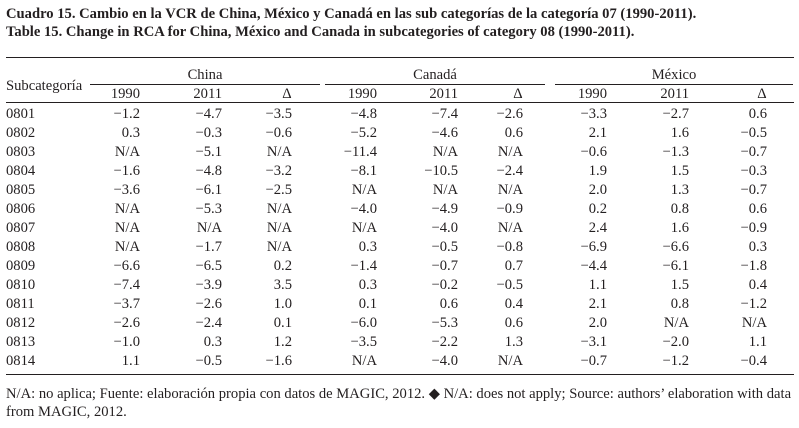  I want to click on row-code: 0804, so click(21, 171).